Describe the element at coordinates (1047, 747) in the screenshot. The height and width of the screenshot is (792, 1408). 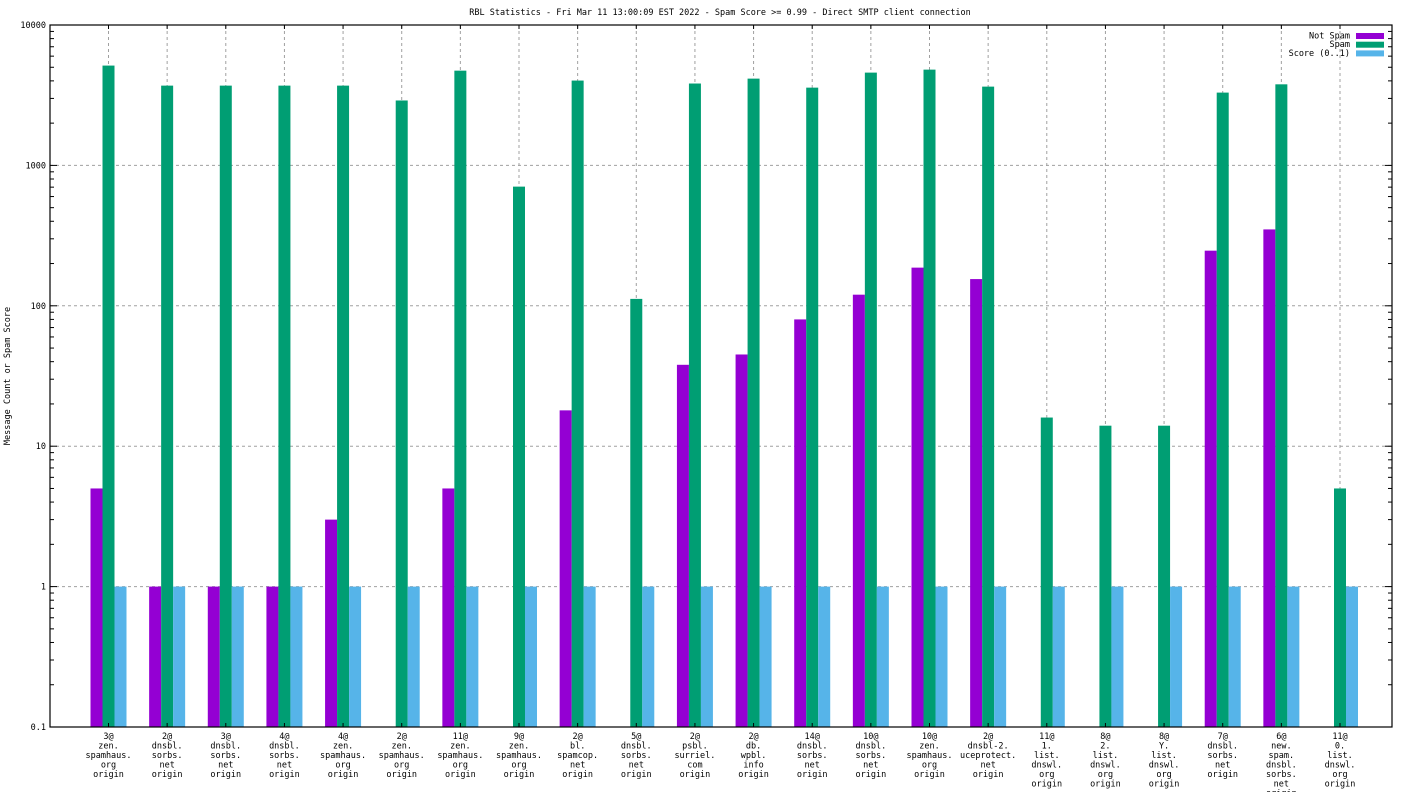
I see `x-tick-label-line: 1.` at that location.